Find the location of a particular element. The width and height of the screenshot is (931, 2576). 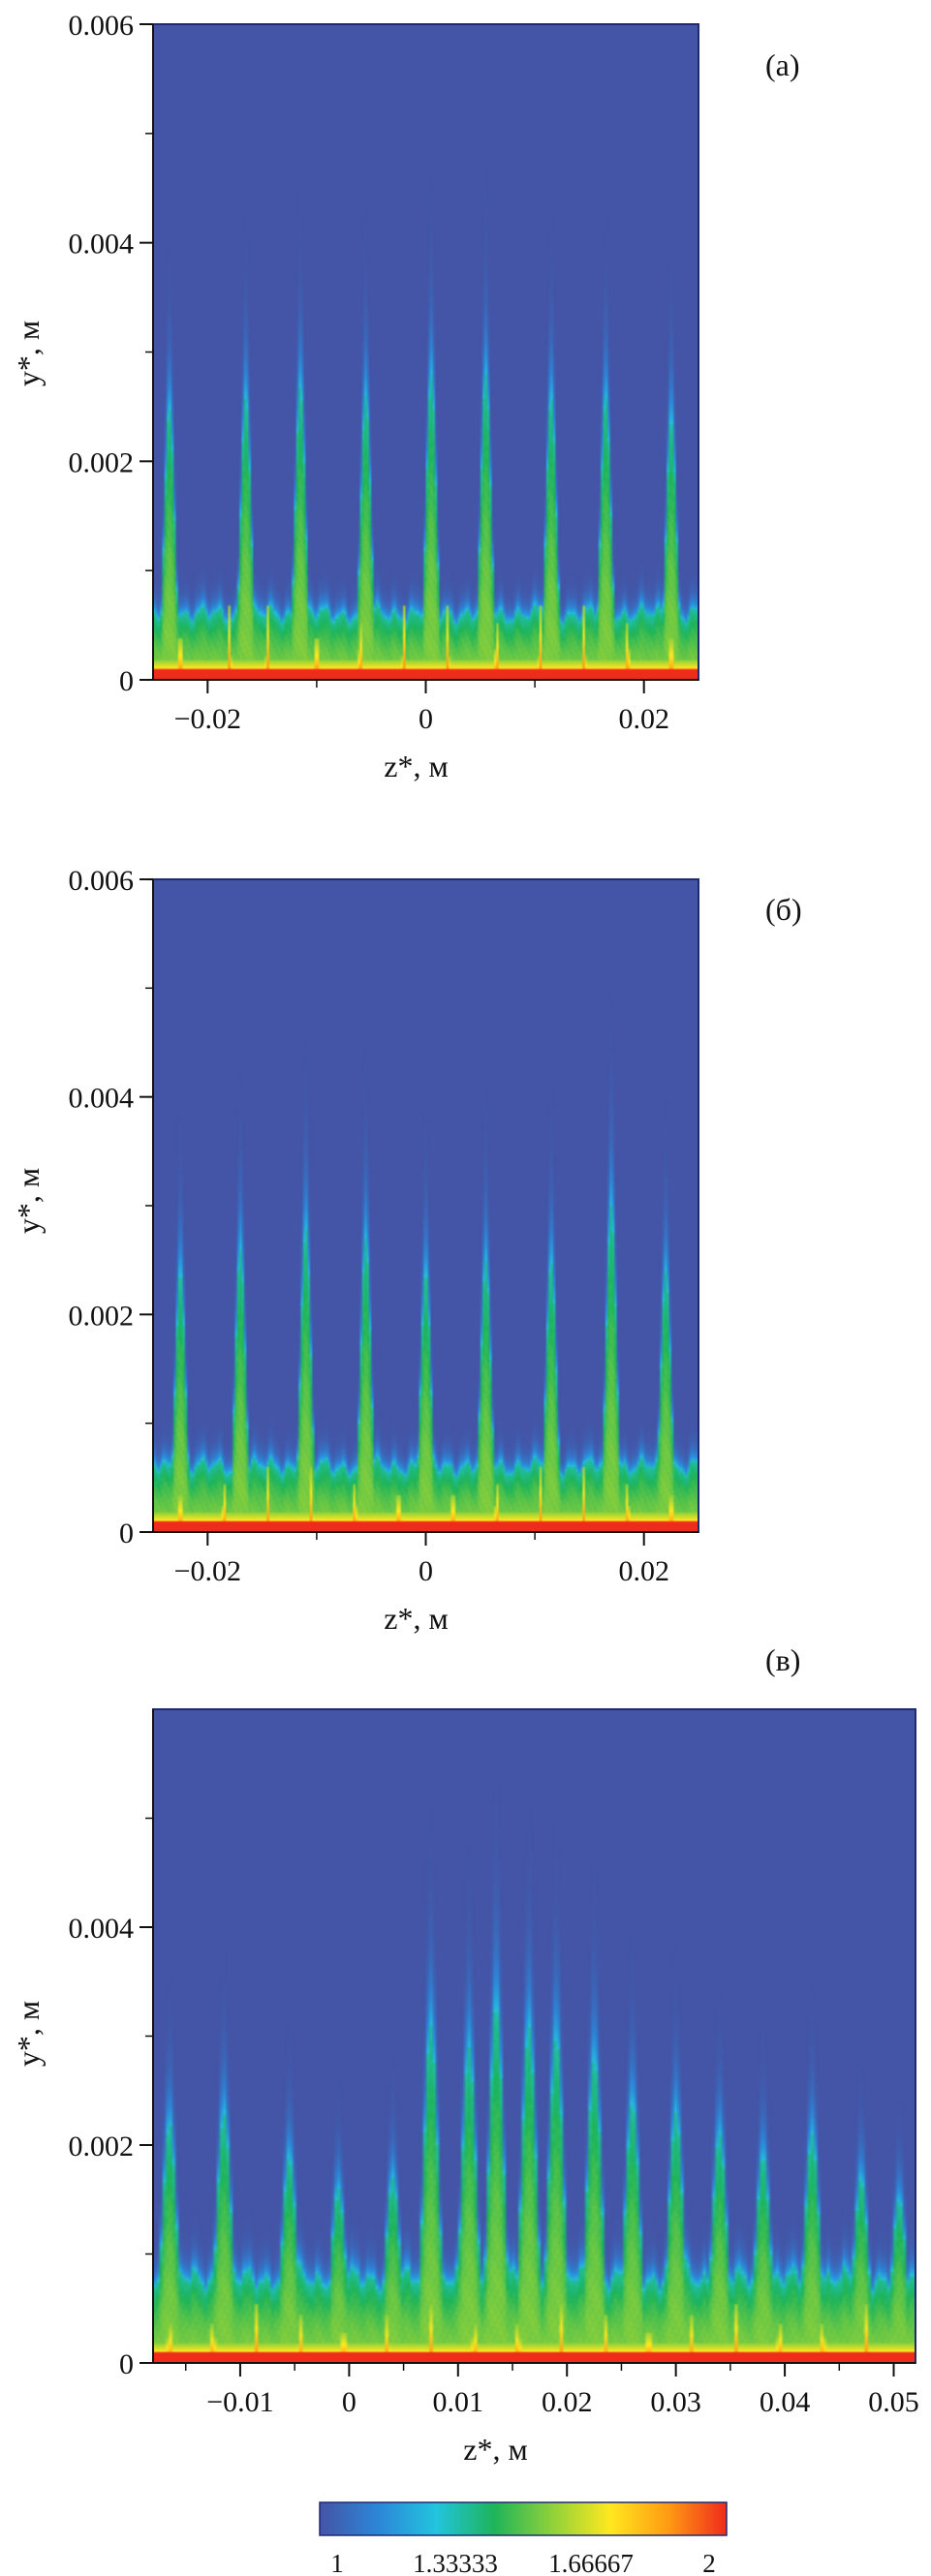

colorbar-gradient is located at coordinates (523, 2518).